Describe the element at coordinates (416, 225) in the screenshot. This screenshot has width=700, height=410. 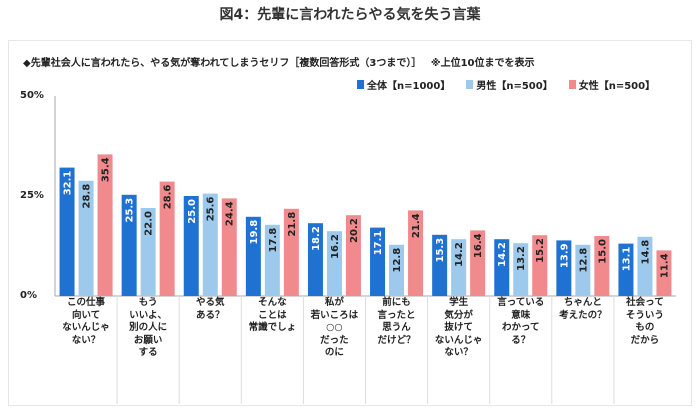
I see `value-label-female: 21.4` at that location.